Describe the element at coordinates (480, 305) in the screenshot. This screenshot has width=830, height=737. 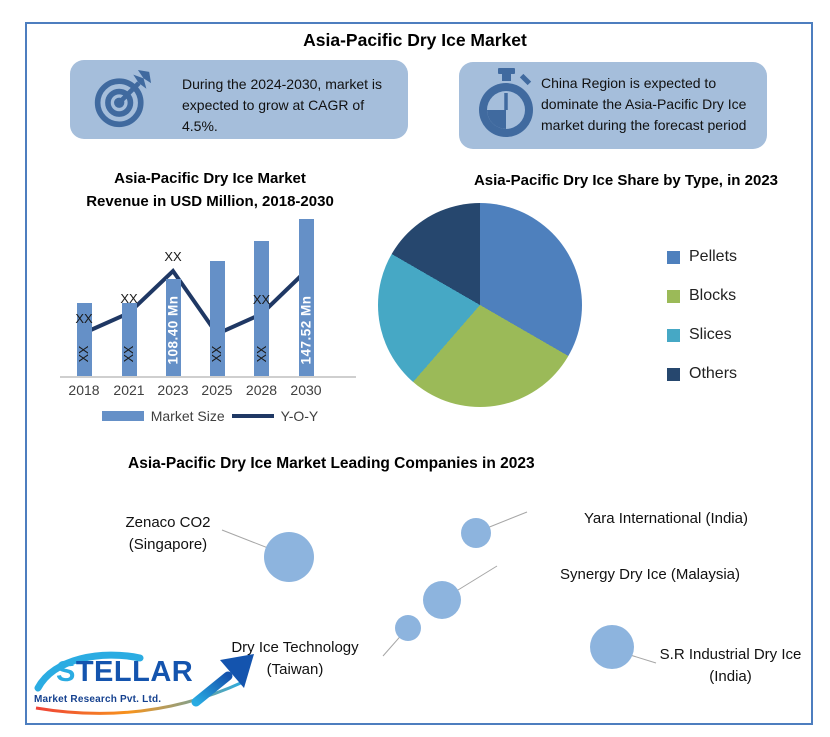
I see `share-pie-chart` at that location.